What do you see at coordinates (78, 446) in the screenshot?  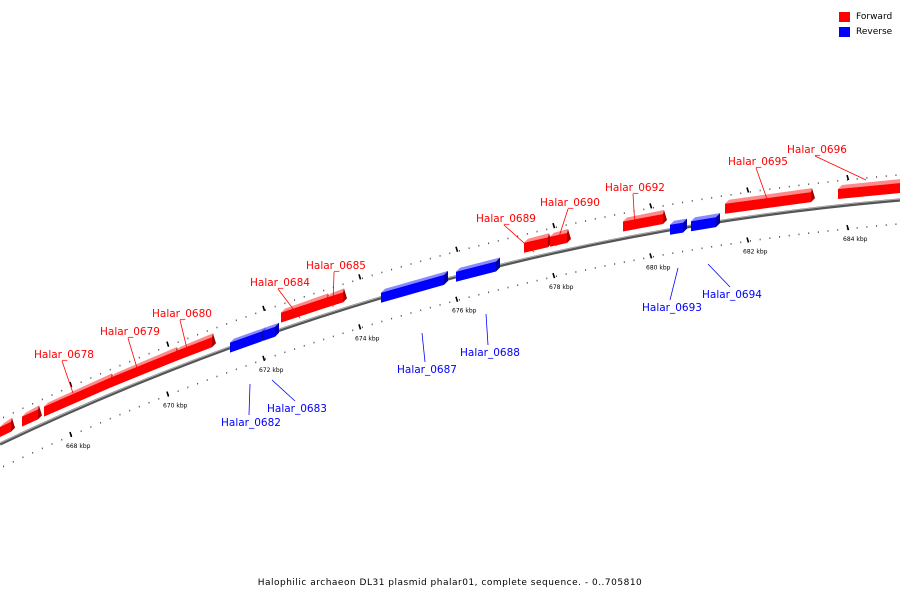 I see `scale-label: 668 kbp` at bounding box center [78, 446].